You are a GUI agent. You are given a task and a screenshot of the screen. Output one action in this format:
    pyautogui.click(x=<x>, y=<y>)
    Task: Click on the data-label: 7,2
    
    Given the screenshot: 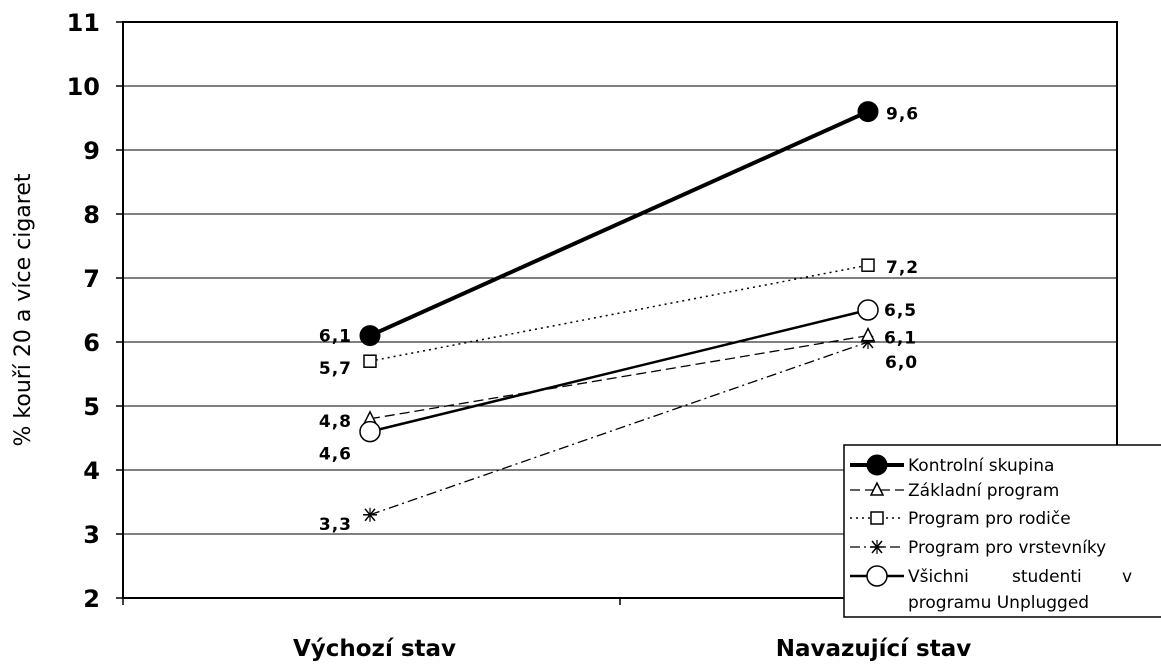 What is the action you would take?
    pyautogui.click(x=902, y=268)
    